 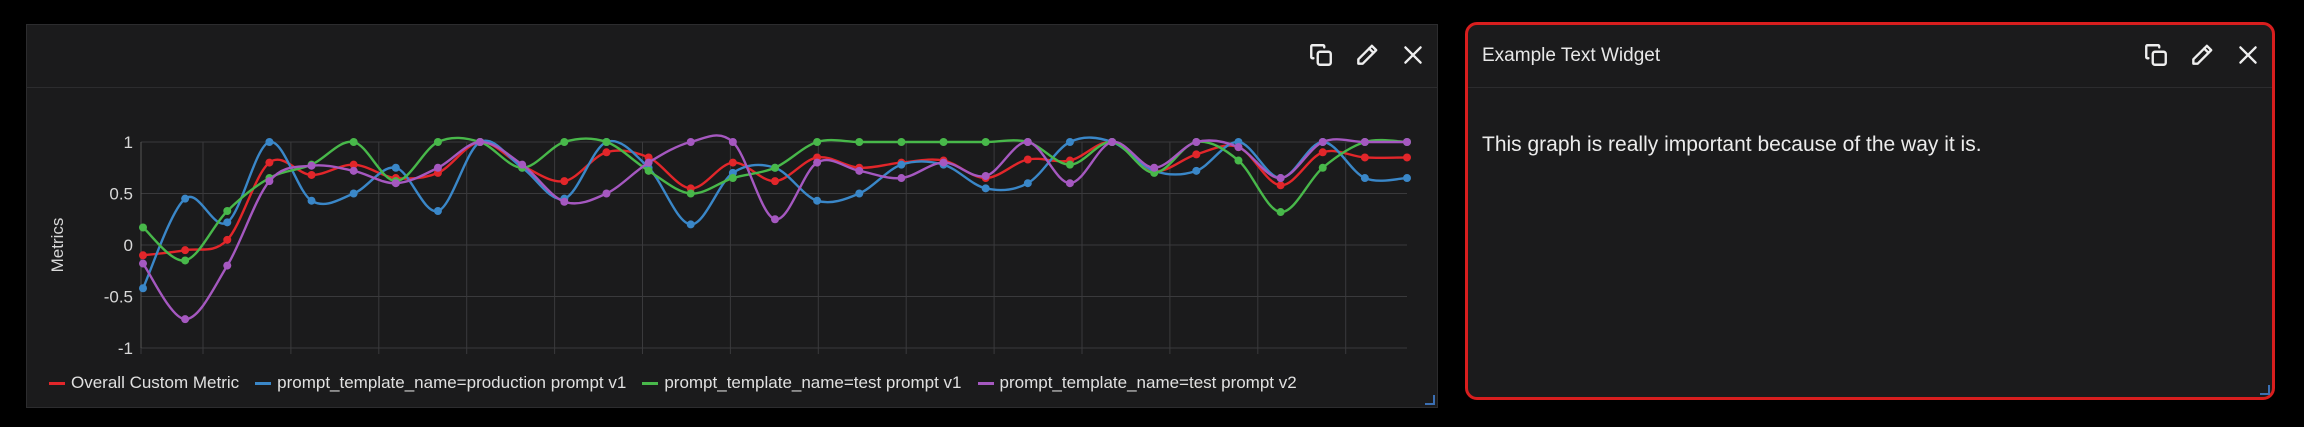 I want to click on legend-item: Overall Custom Metric, so click(x=144, y=383).